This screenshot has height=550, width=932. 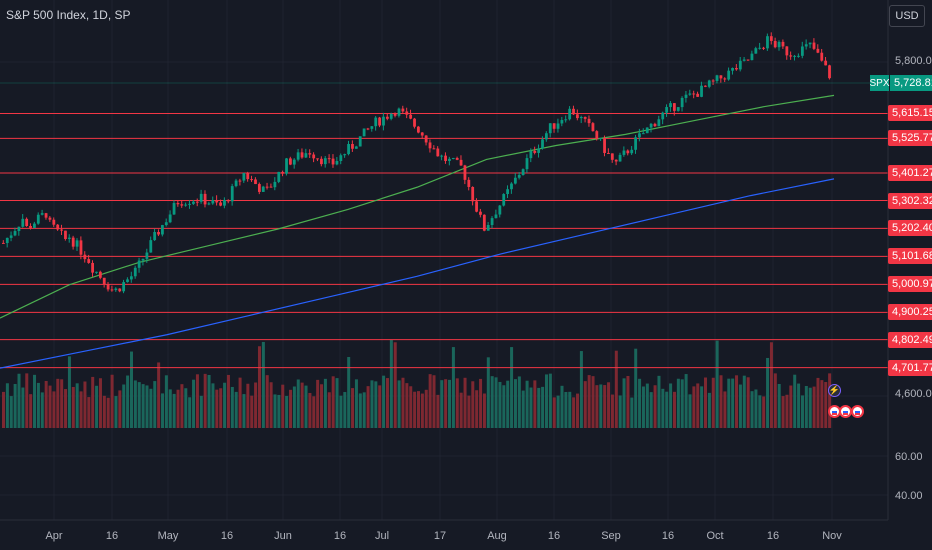 I want to click on level-price-badge: 4,802.49, so click(x=910, y=339).